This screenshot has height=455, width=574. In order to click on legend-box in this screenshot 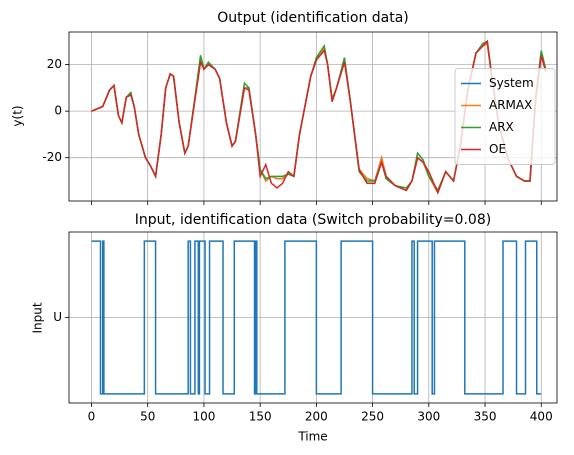, I will do `click(505, 116)`.